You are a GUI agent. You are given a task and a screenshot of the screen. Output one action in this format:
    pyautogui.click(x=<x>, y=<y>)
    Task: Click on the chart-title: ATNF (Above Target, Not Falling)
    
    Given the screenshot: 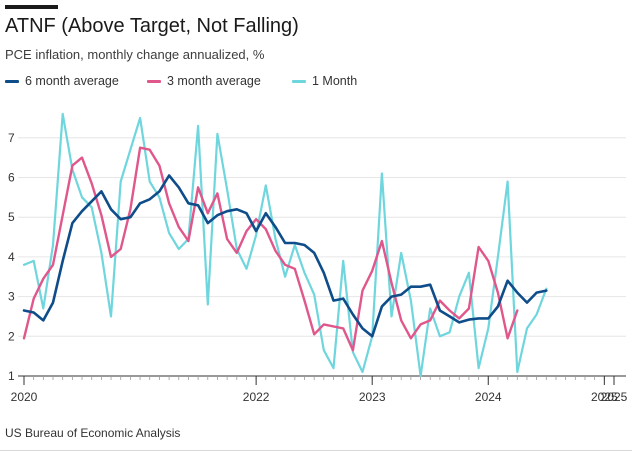 What is the action you would take?
    pyautogui.click(x=152, y=26)
    